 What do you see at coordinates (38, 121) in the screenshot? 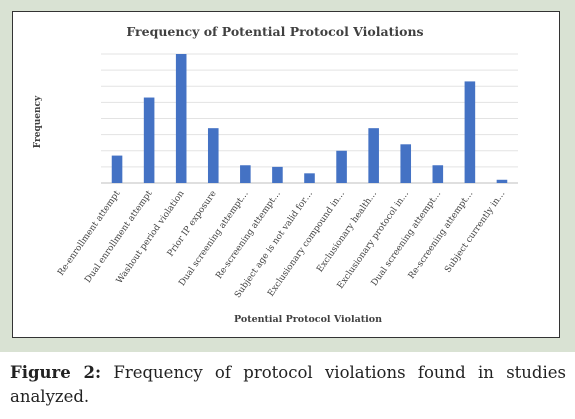
I see `y-axis-label: Frequency` at bounding box center [38, 121].